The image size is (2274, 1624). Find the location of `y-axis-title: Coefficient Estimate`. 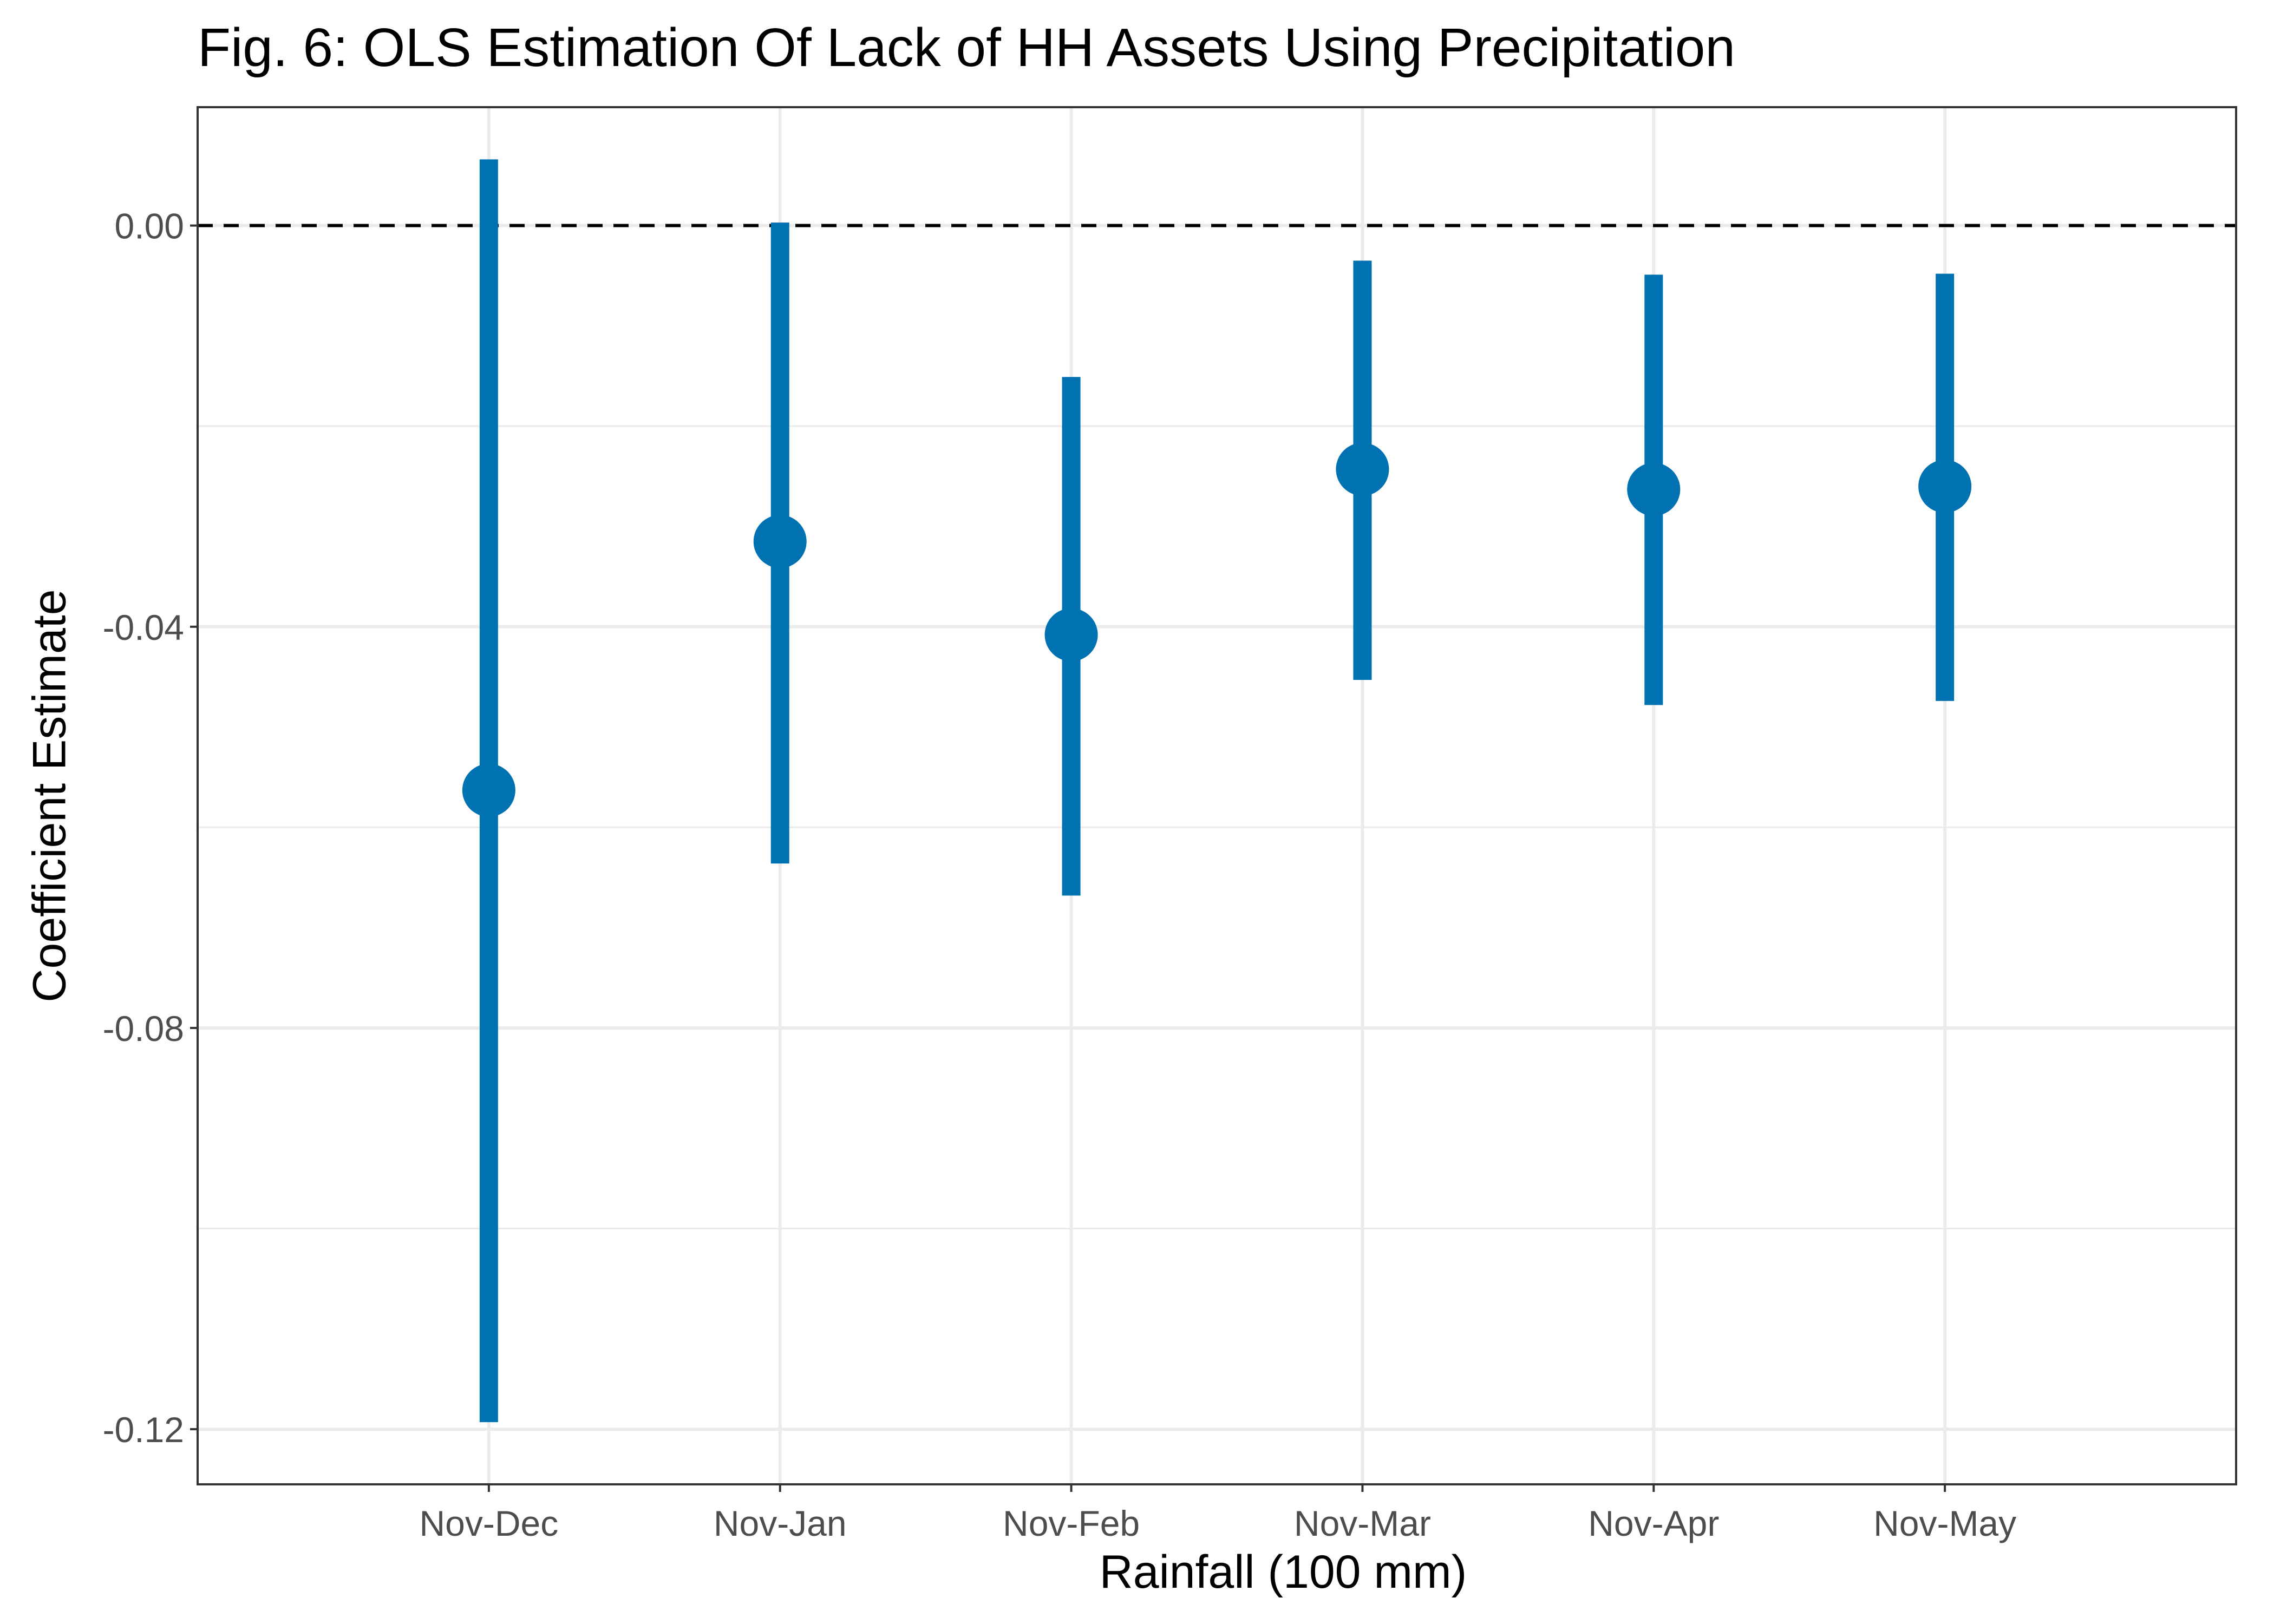

y-axis-title: Coefficient Estimate is located at coordinates (50, 796).